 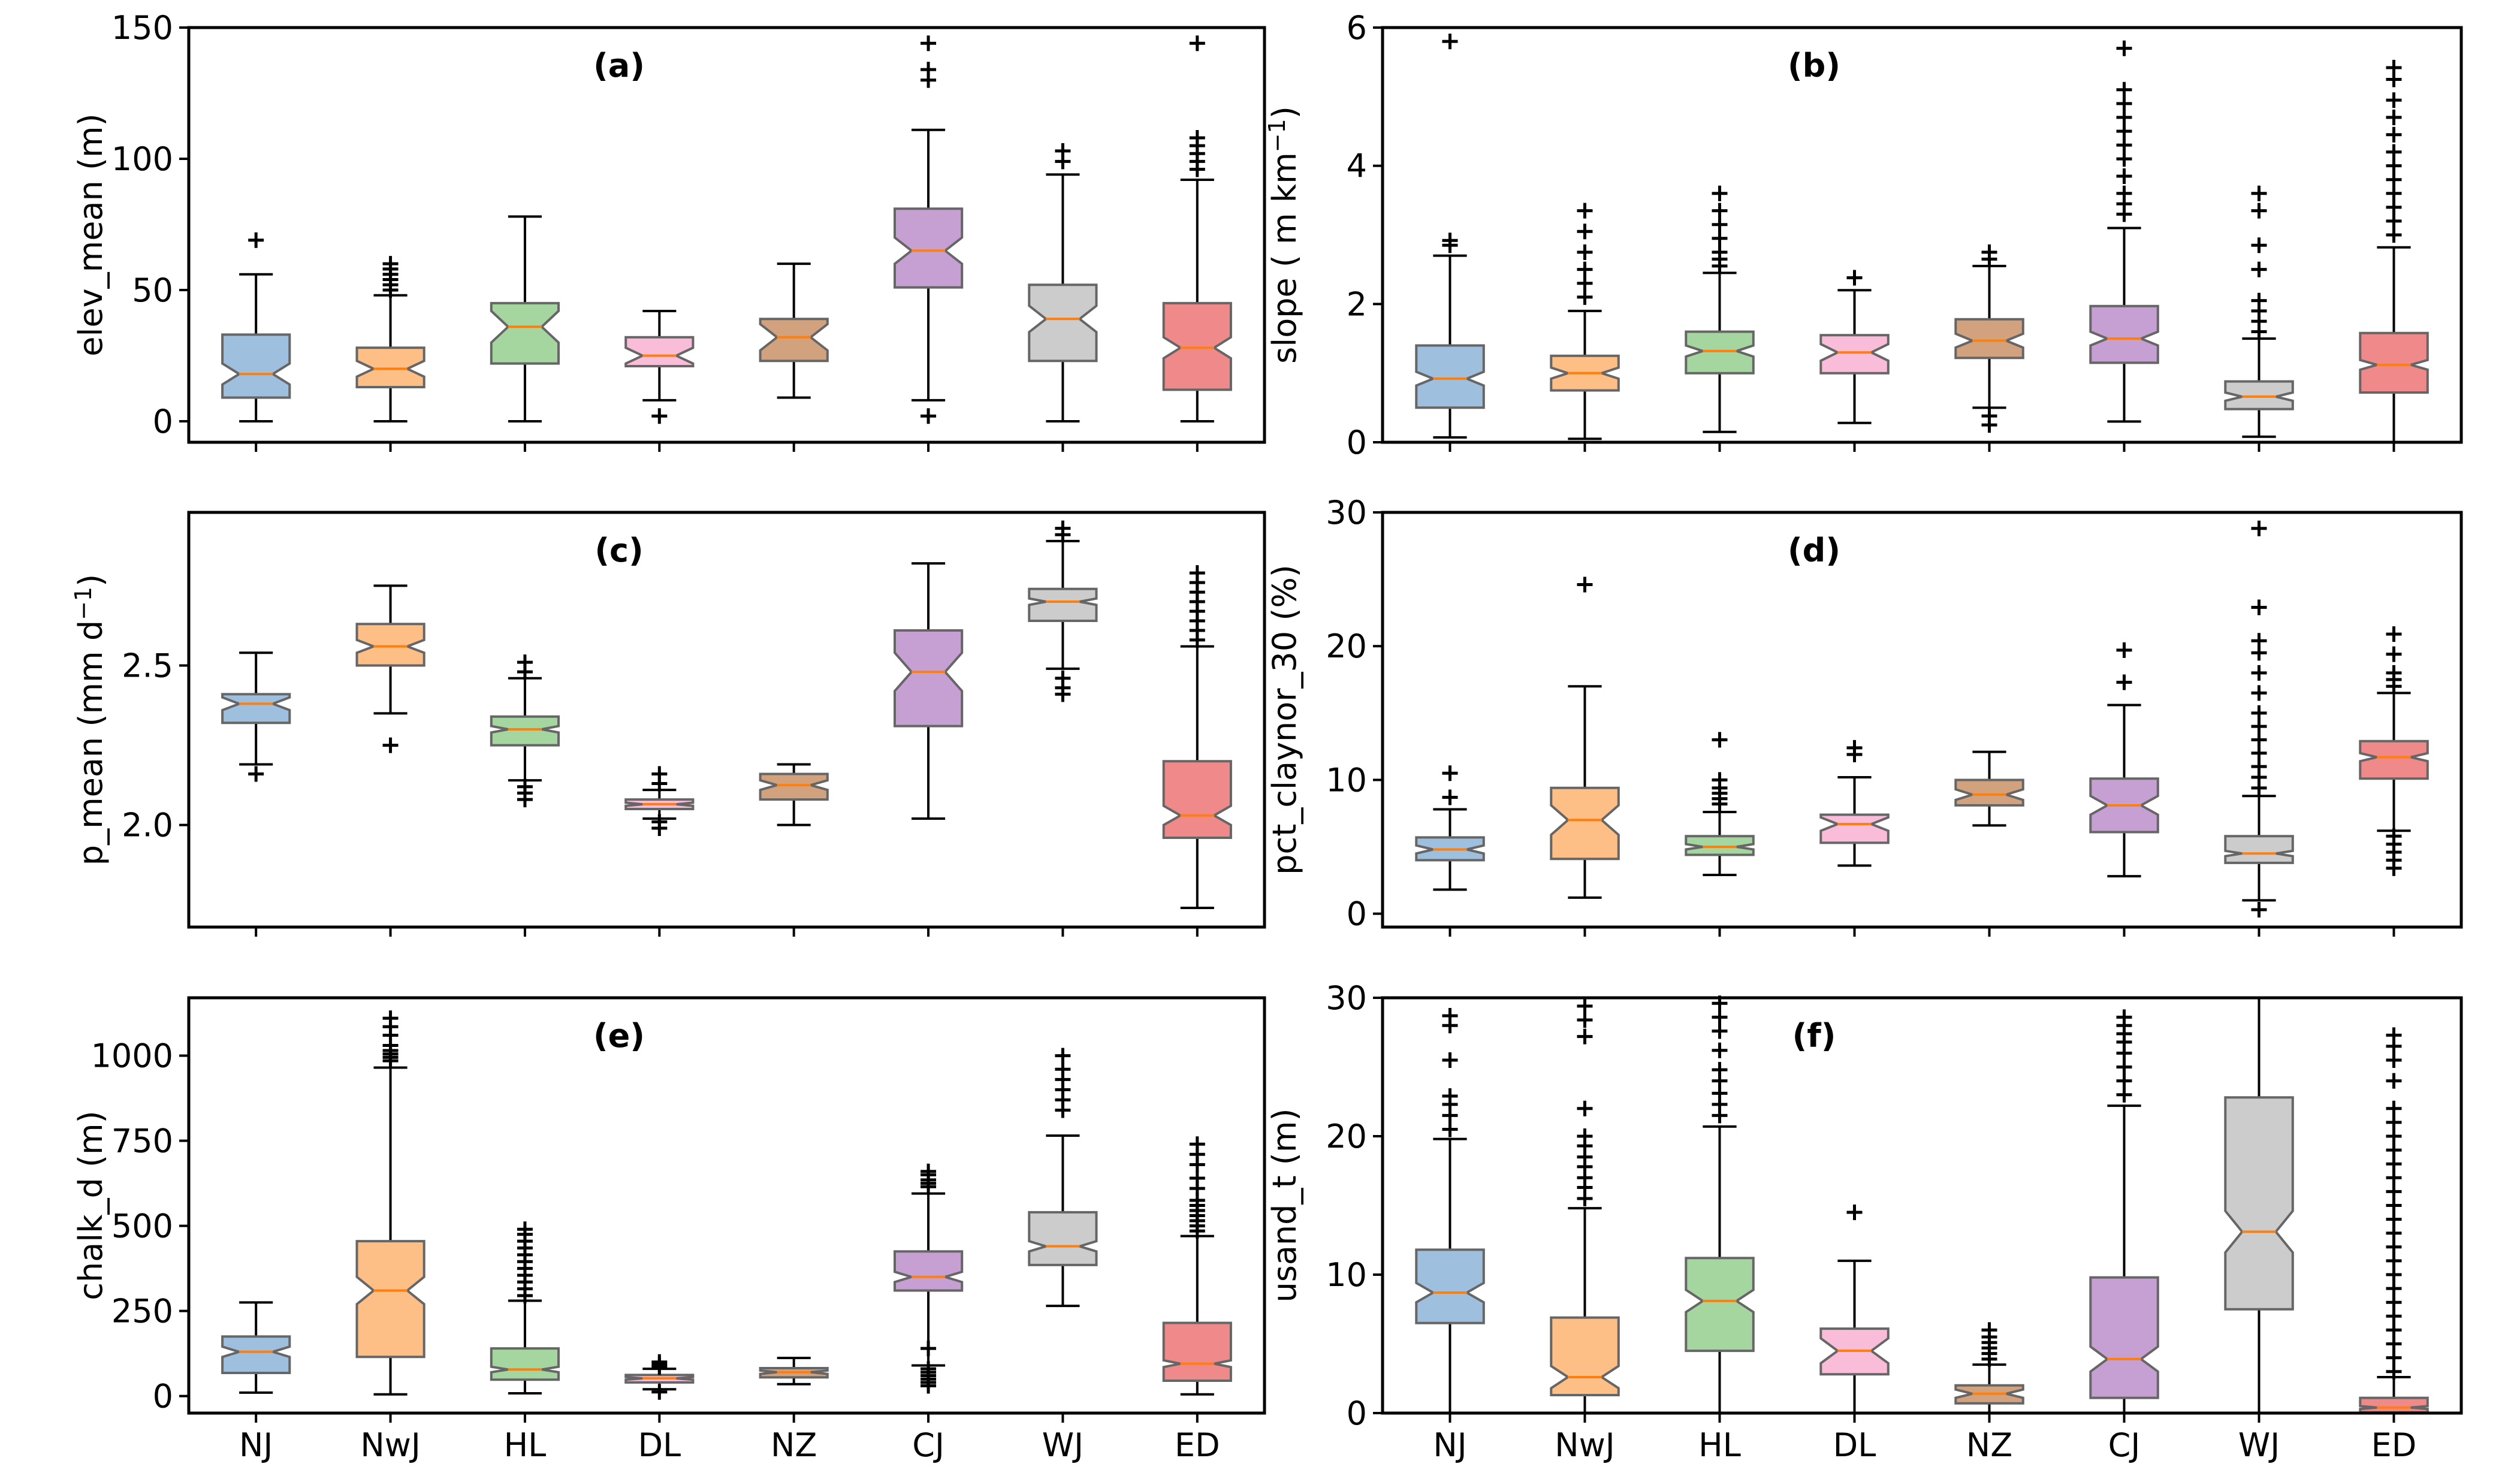 What do you see at coordinates (2259, 311) in the screenshot?
I see `box-WJ` at bounding box center [2259, 311].